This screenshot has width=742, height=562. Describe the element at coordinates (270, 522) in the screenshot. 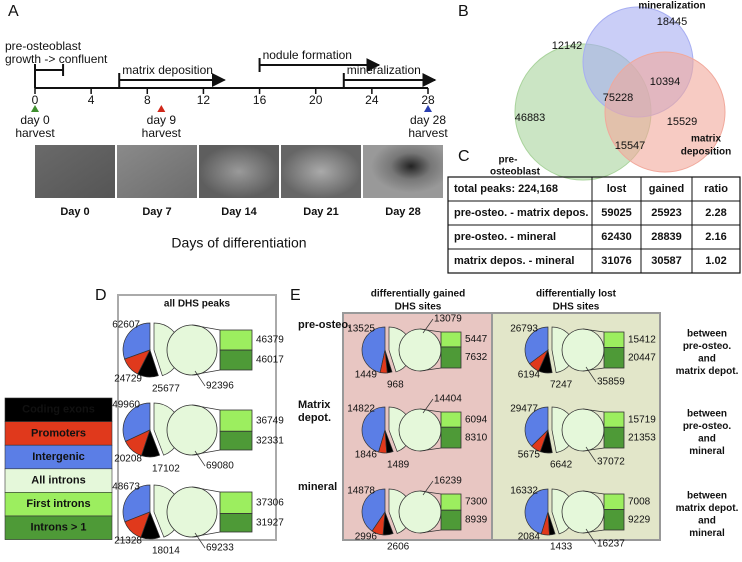

I see `count-label: 31927` at that location.